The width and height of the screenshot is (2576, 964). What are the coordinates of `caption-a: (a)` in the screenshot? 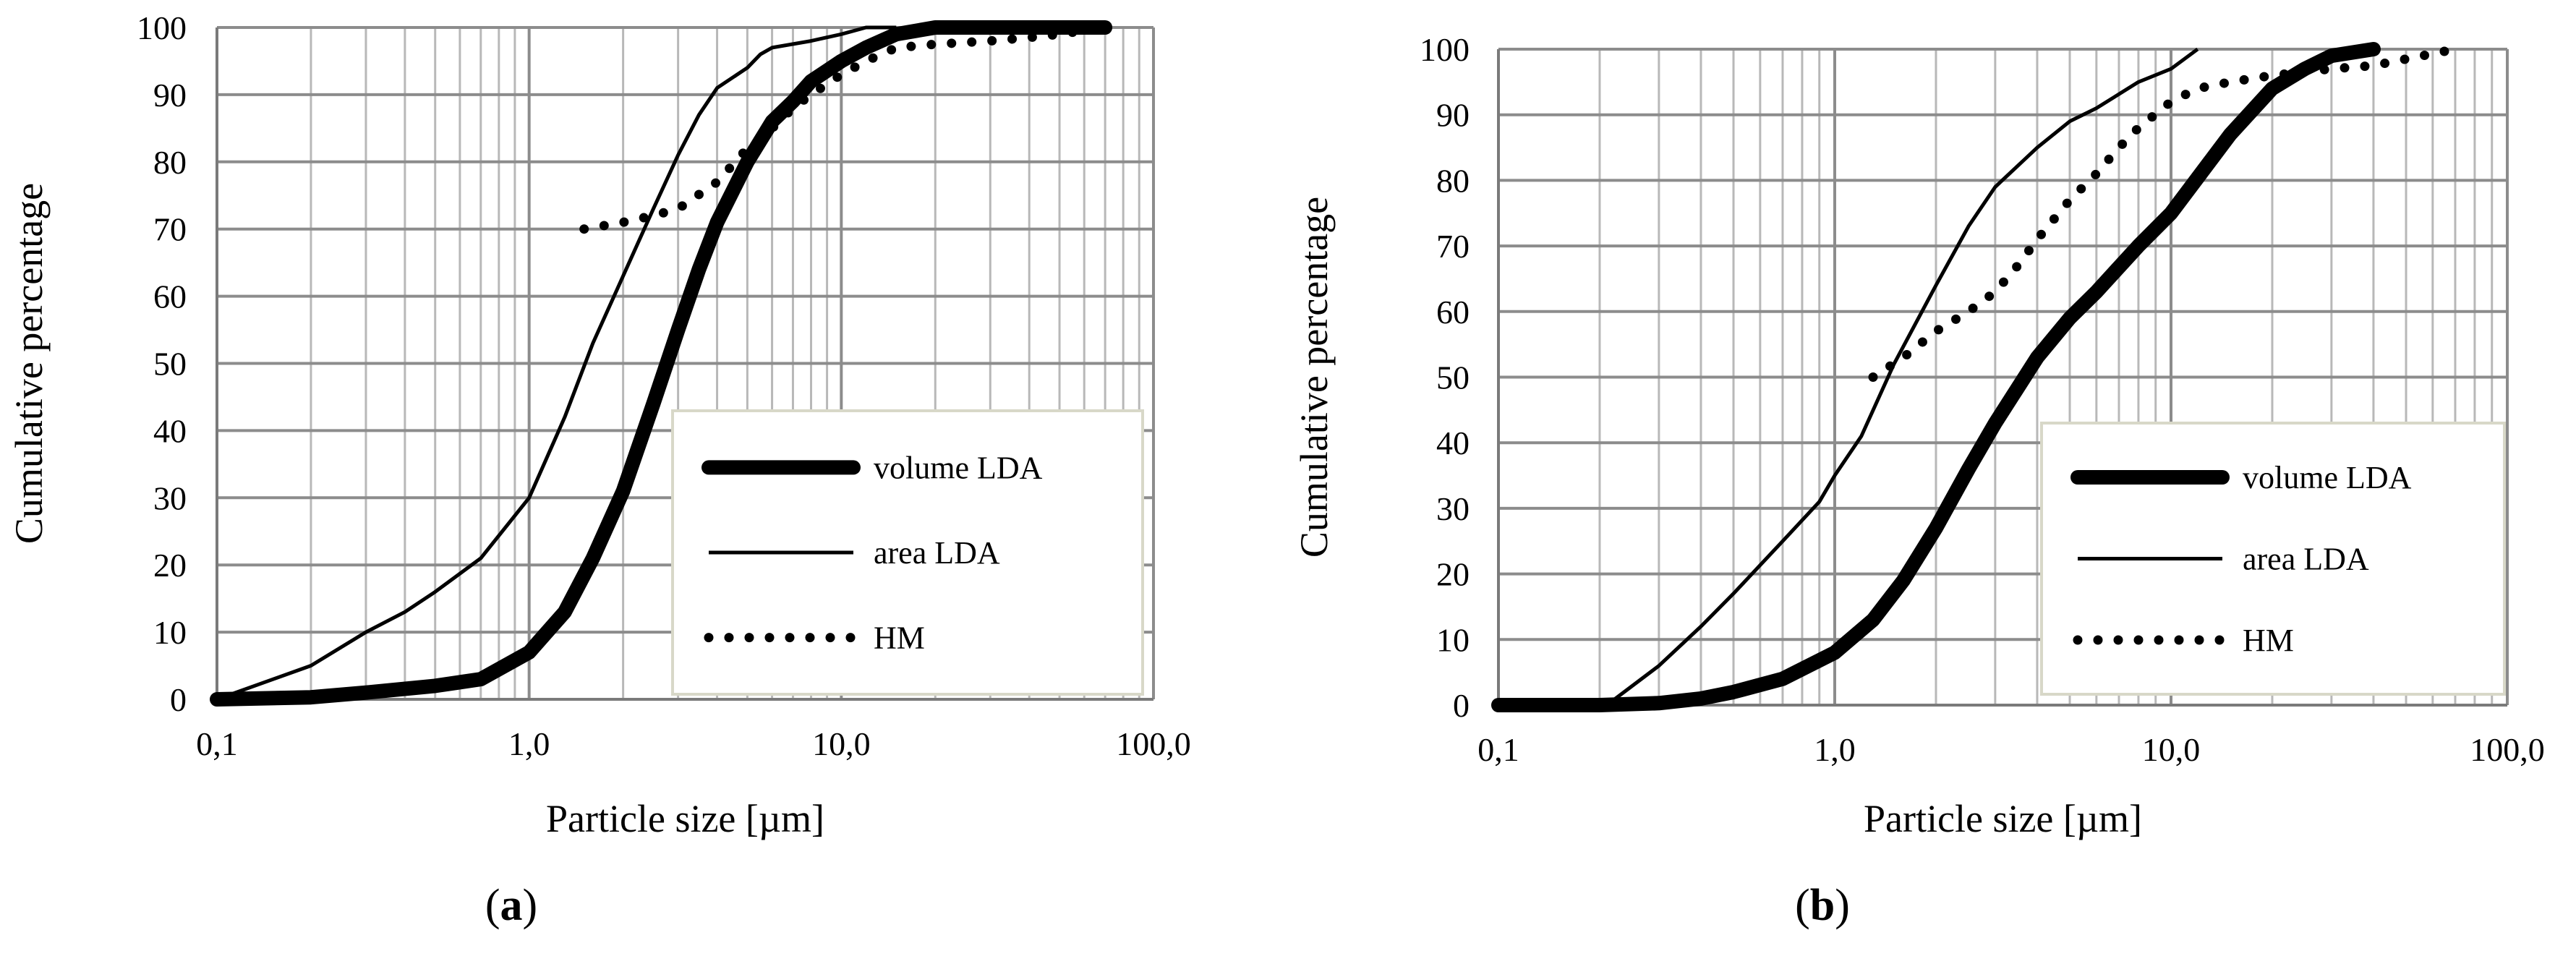 It's located at (511, 905).